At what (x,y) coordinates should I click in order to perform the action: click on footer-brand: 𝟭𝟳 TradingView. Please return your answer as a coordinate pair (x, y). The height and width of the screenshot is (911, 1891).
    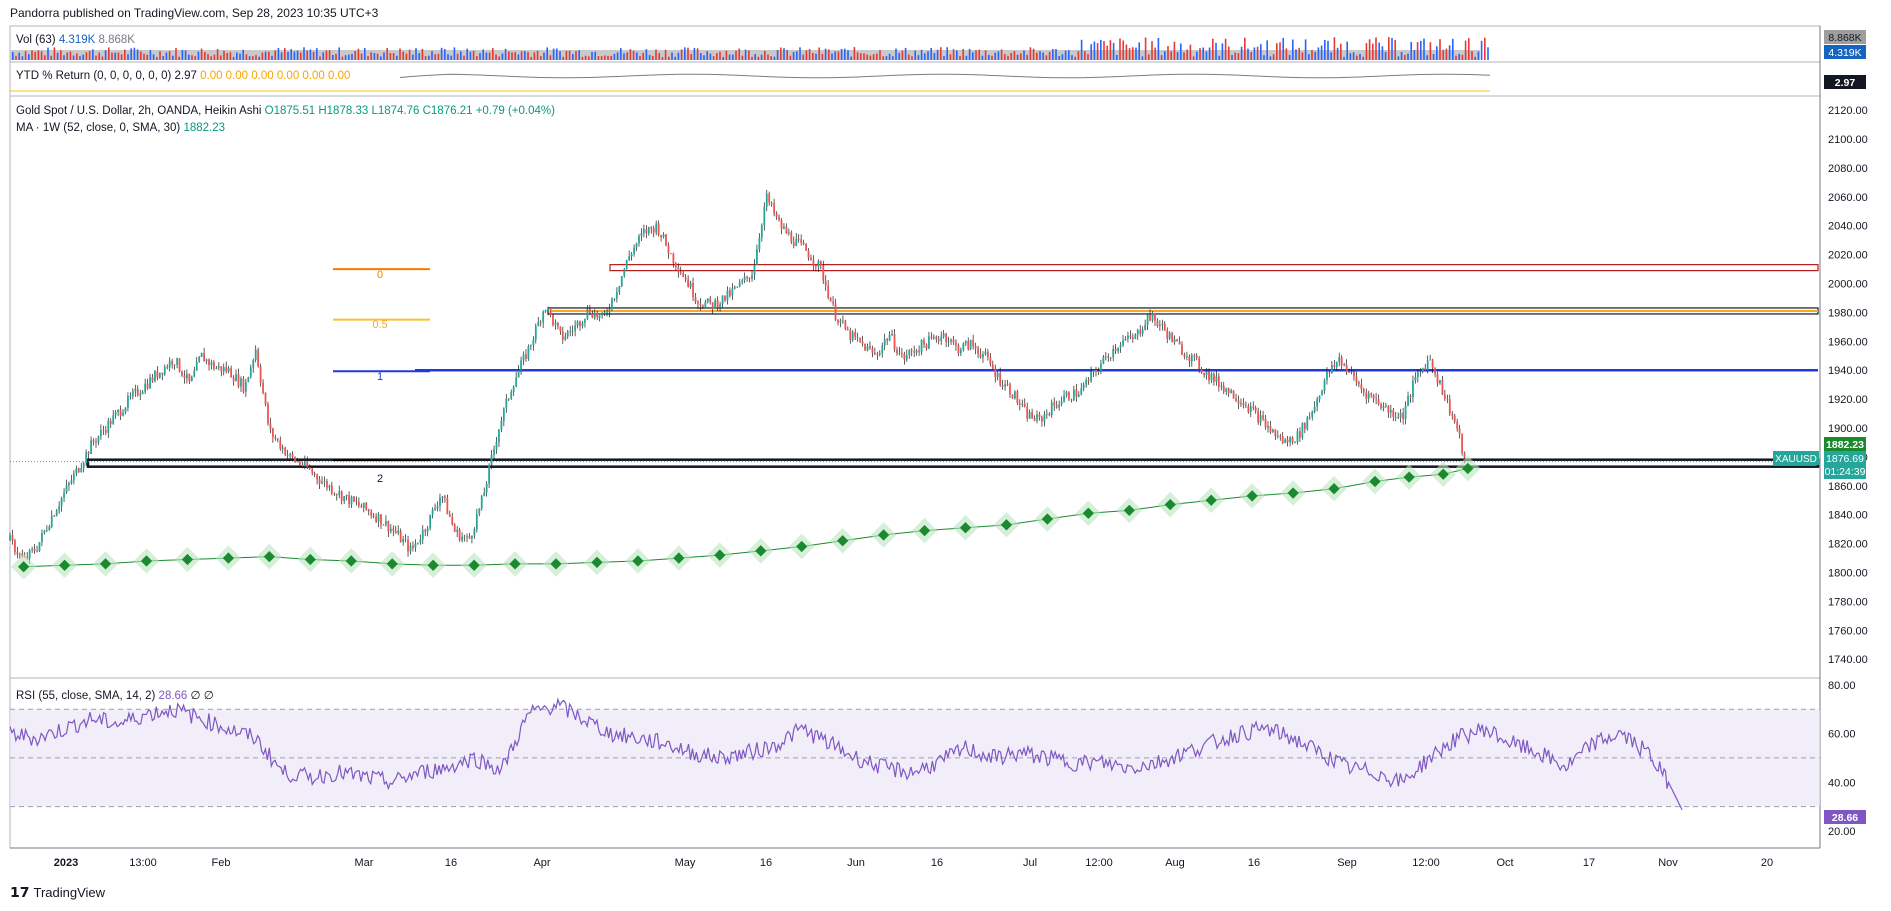
    Looking at the image, I should click on (57, 892).